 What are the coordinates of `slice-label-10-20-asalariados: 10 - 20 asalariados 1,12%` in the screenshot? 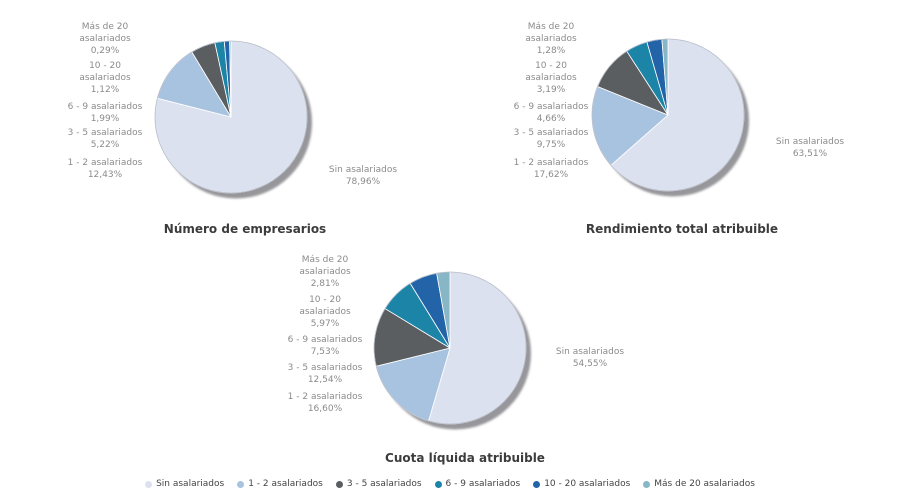 It's located at (105, 78).